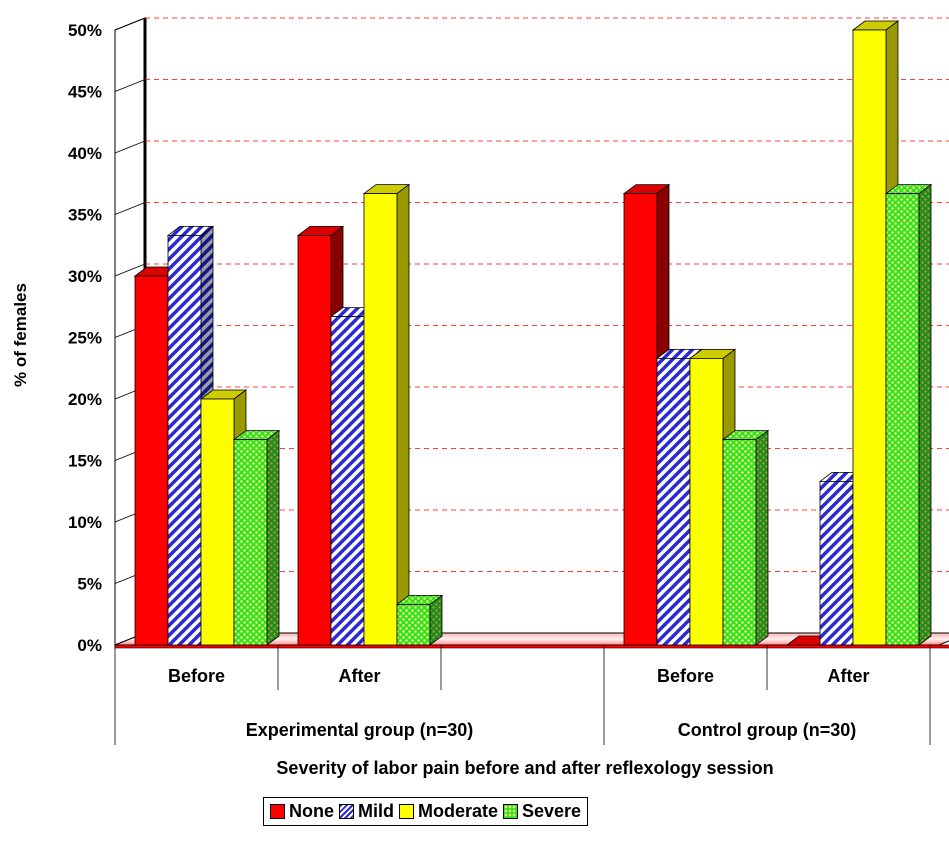  Describe the element at coordinates (85, 461) in the screenshot. I see `y-tick-label: 15%` at that location.